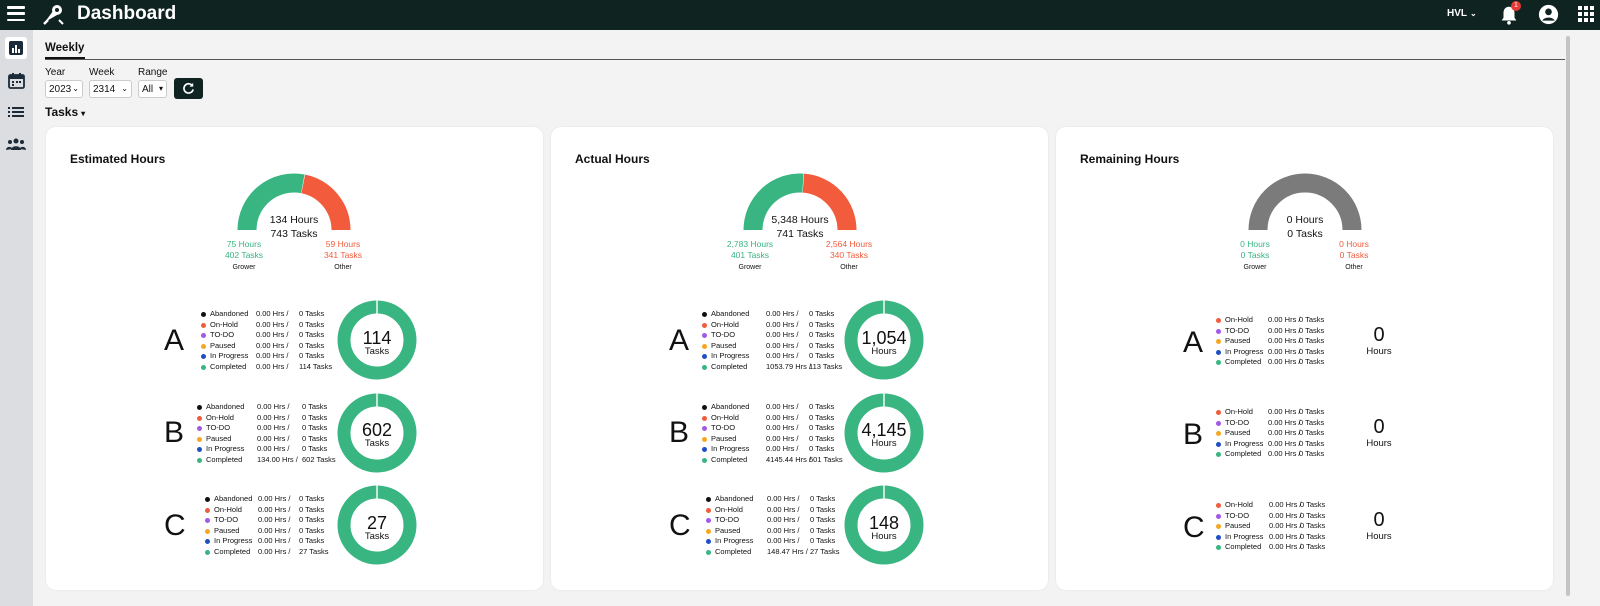 This screenshot has height=606, width=1600. What do you see at coordinates (16, 48) in the screenshot?
I see `rail-dashboard` at bounding box center [16, 48].